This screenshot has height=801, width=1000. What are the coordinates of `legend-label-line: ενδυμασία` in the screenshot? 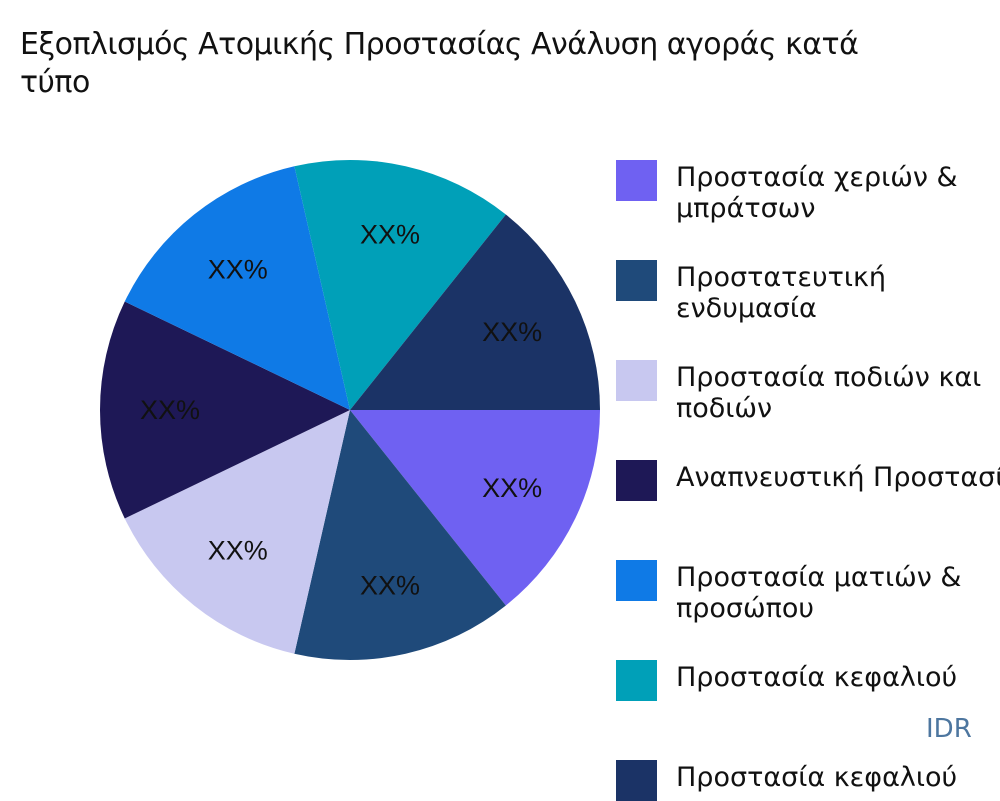 It's located at (746, 308).